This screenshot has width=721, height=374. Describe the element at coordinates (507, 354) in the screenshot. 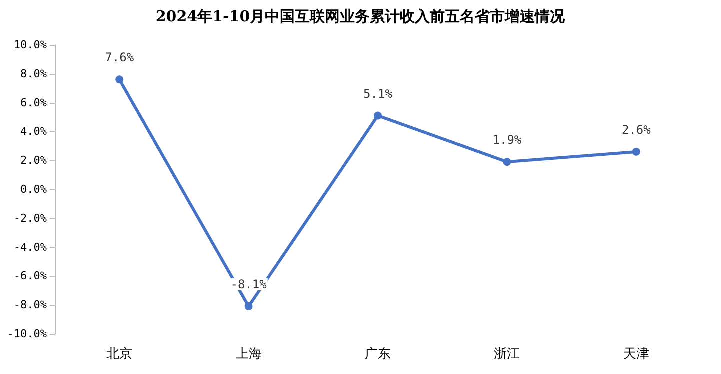

I see `x-tick-label: 浙江` at that location.